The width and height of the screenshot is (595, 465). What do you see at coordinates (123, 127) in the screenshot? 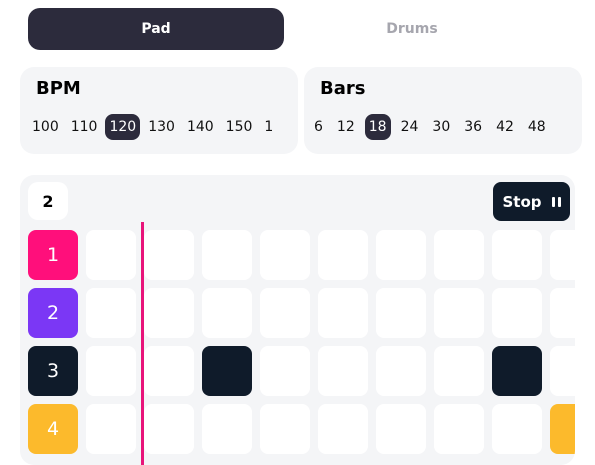
I see `bpm-option: 120` at bounding box center [123, 127].